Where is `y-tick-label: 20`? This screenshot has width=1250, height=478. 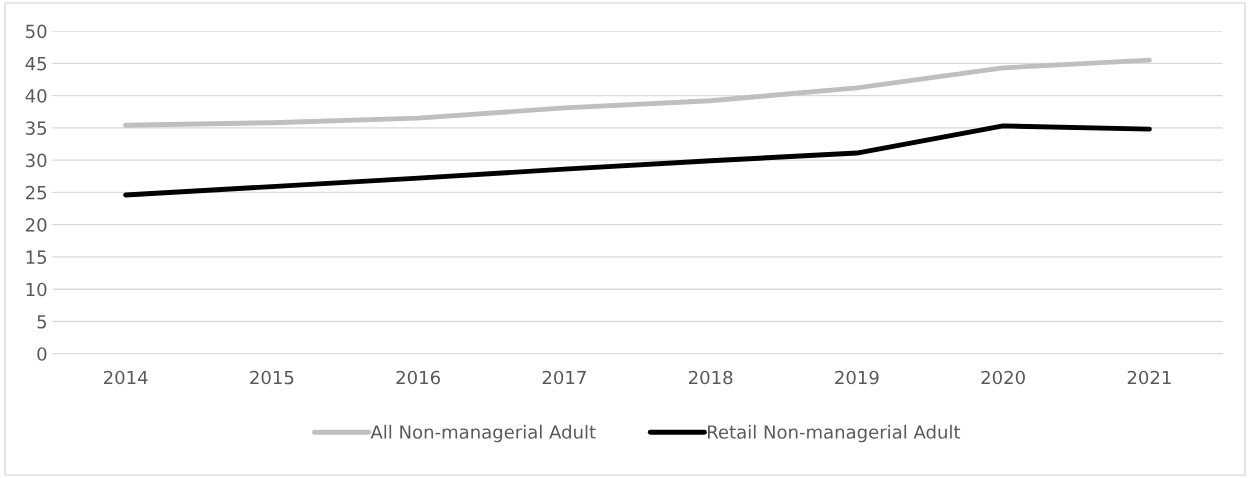 y-tick-label: 20 is located at coordinates (36, 225).